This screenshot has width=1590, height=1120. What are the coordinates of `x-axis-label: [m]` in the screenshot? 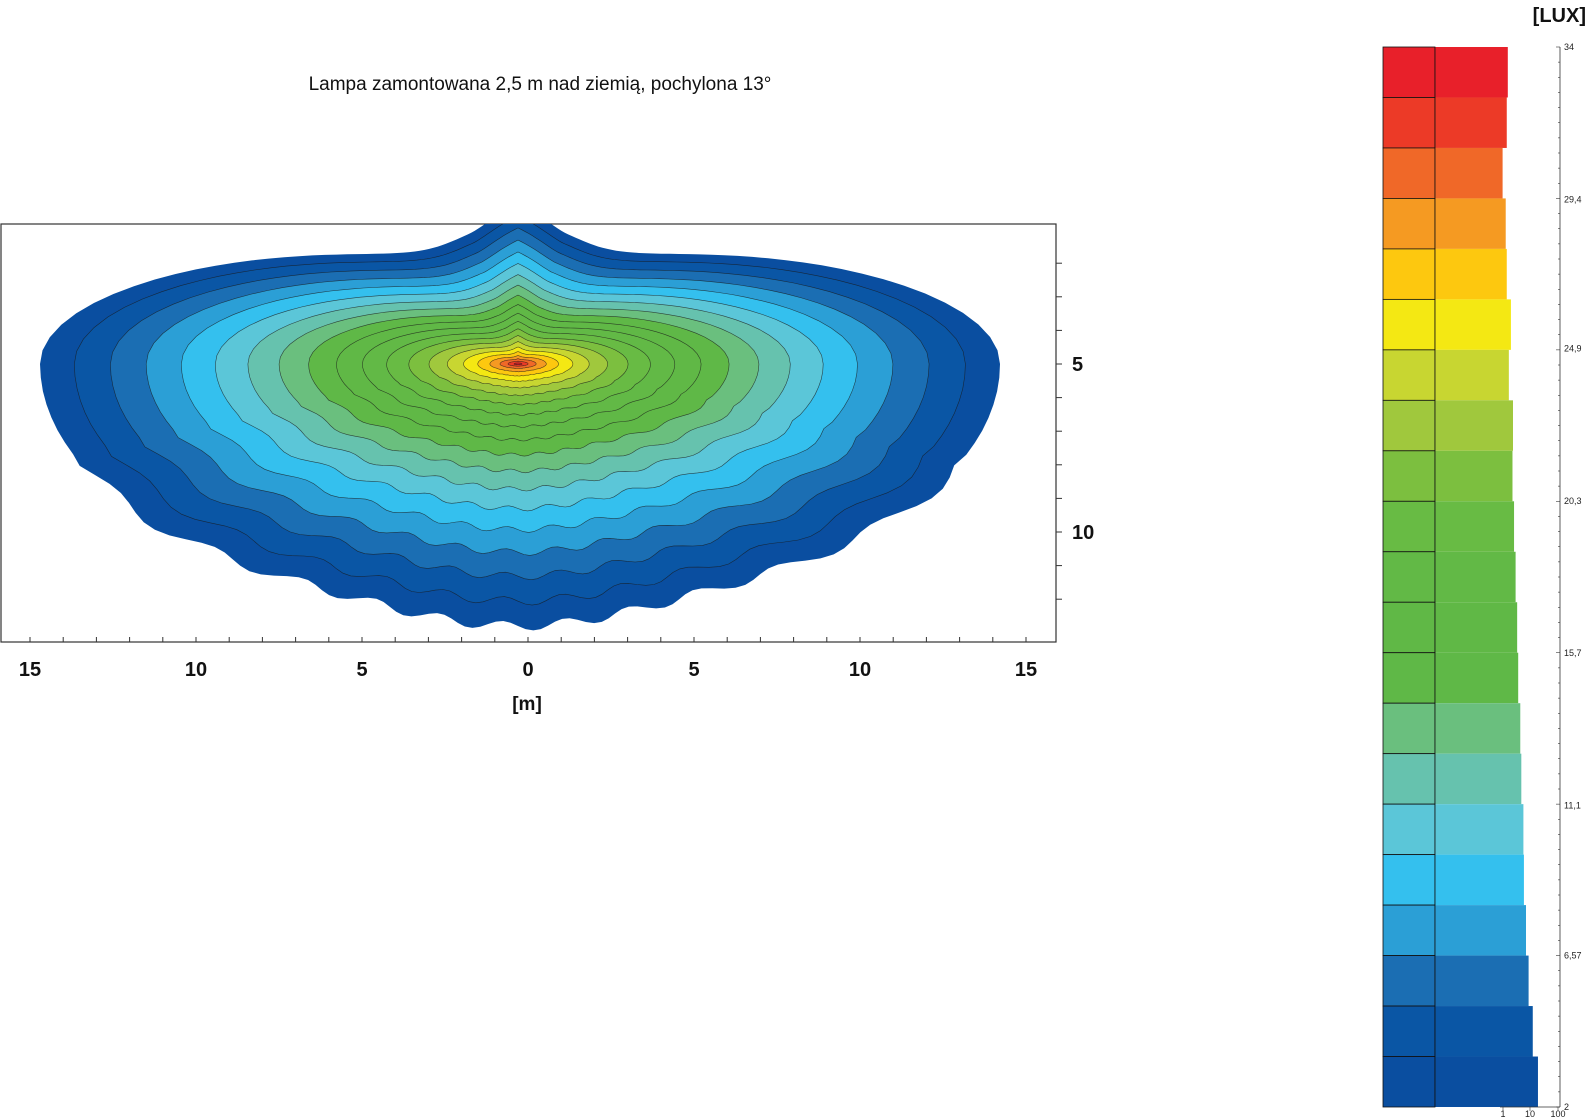 It's located at (527, 704).